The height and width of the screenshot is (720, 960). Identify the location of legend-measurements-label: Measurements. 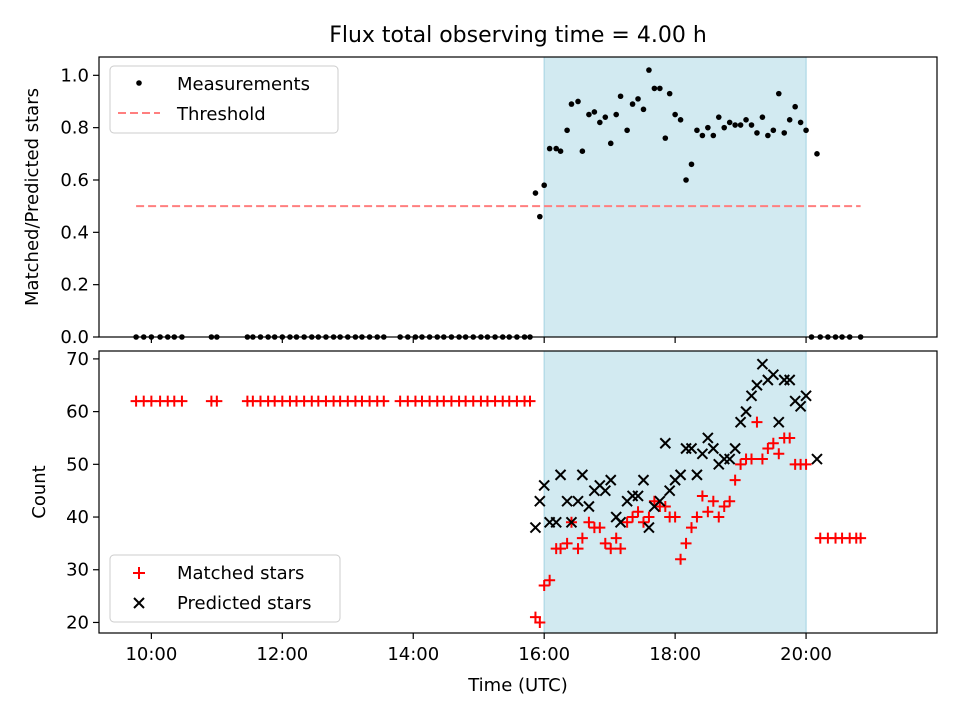
(243, 84).